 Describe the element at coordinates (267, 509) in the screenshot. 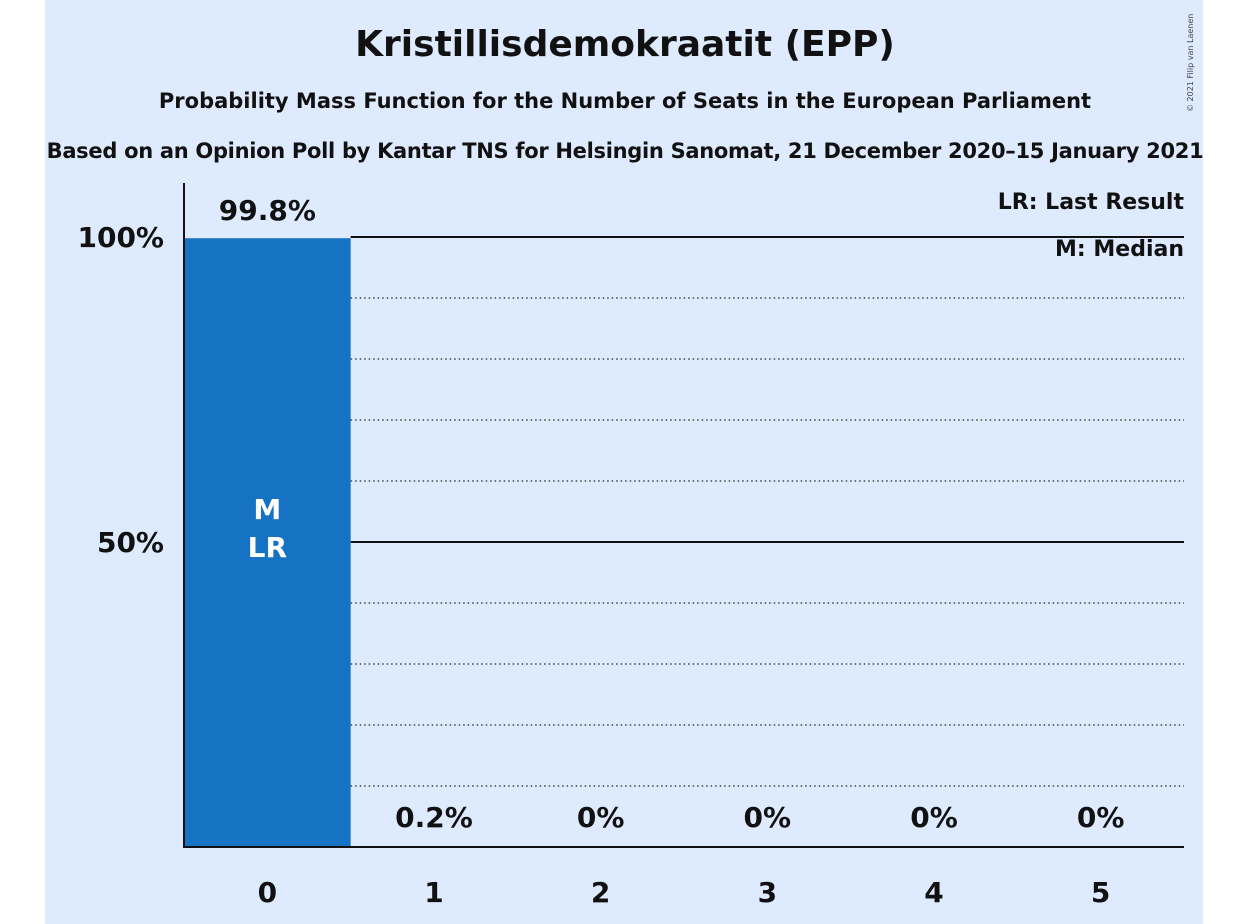

I see `bar-annotation: M` at that location.